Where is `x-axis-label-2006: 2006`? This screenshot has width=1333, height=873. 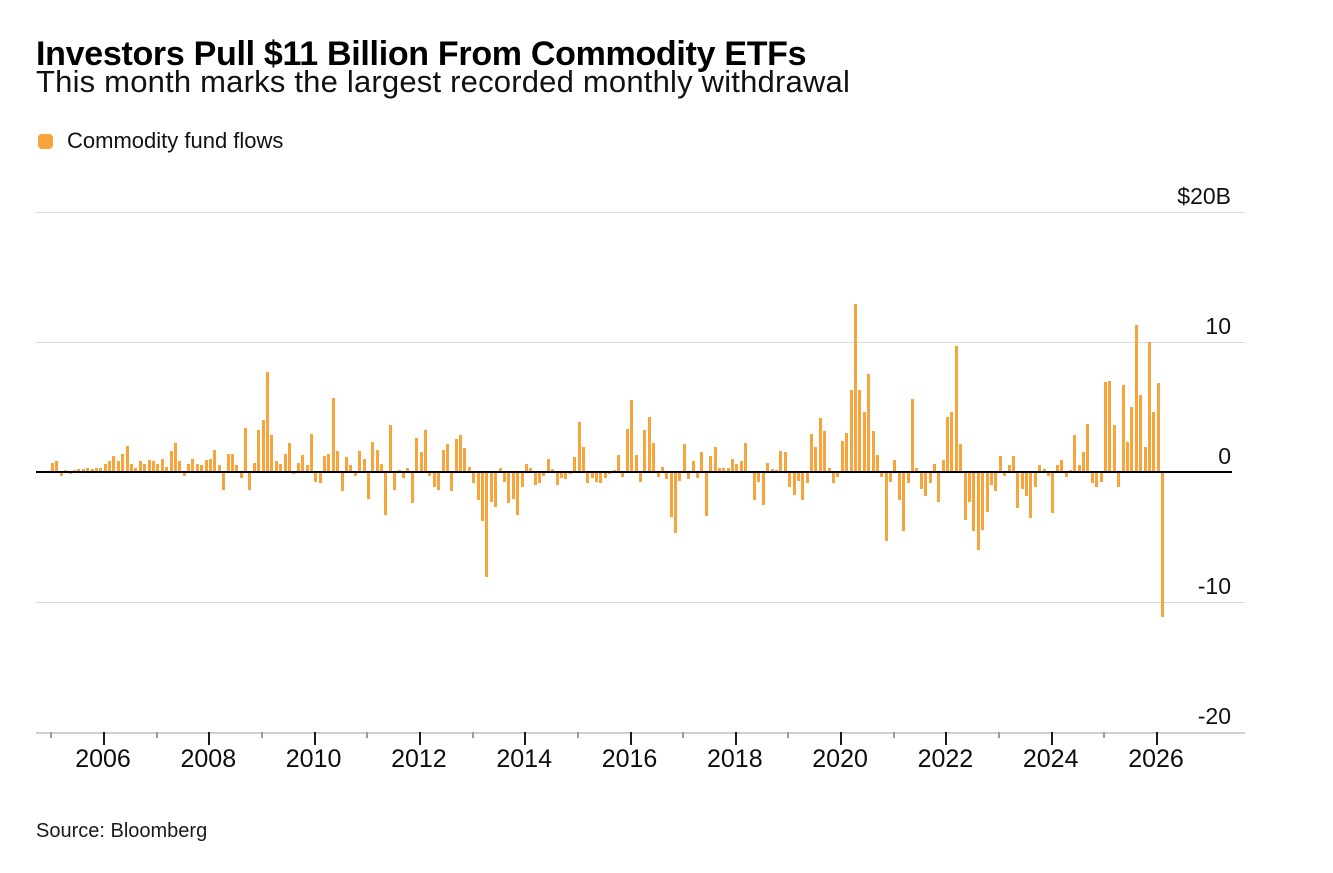
x-axis-label-2006: 2006 is located at coordinates (103, 759).